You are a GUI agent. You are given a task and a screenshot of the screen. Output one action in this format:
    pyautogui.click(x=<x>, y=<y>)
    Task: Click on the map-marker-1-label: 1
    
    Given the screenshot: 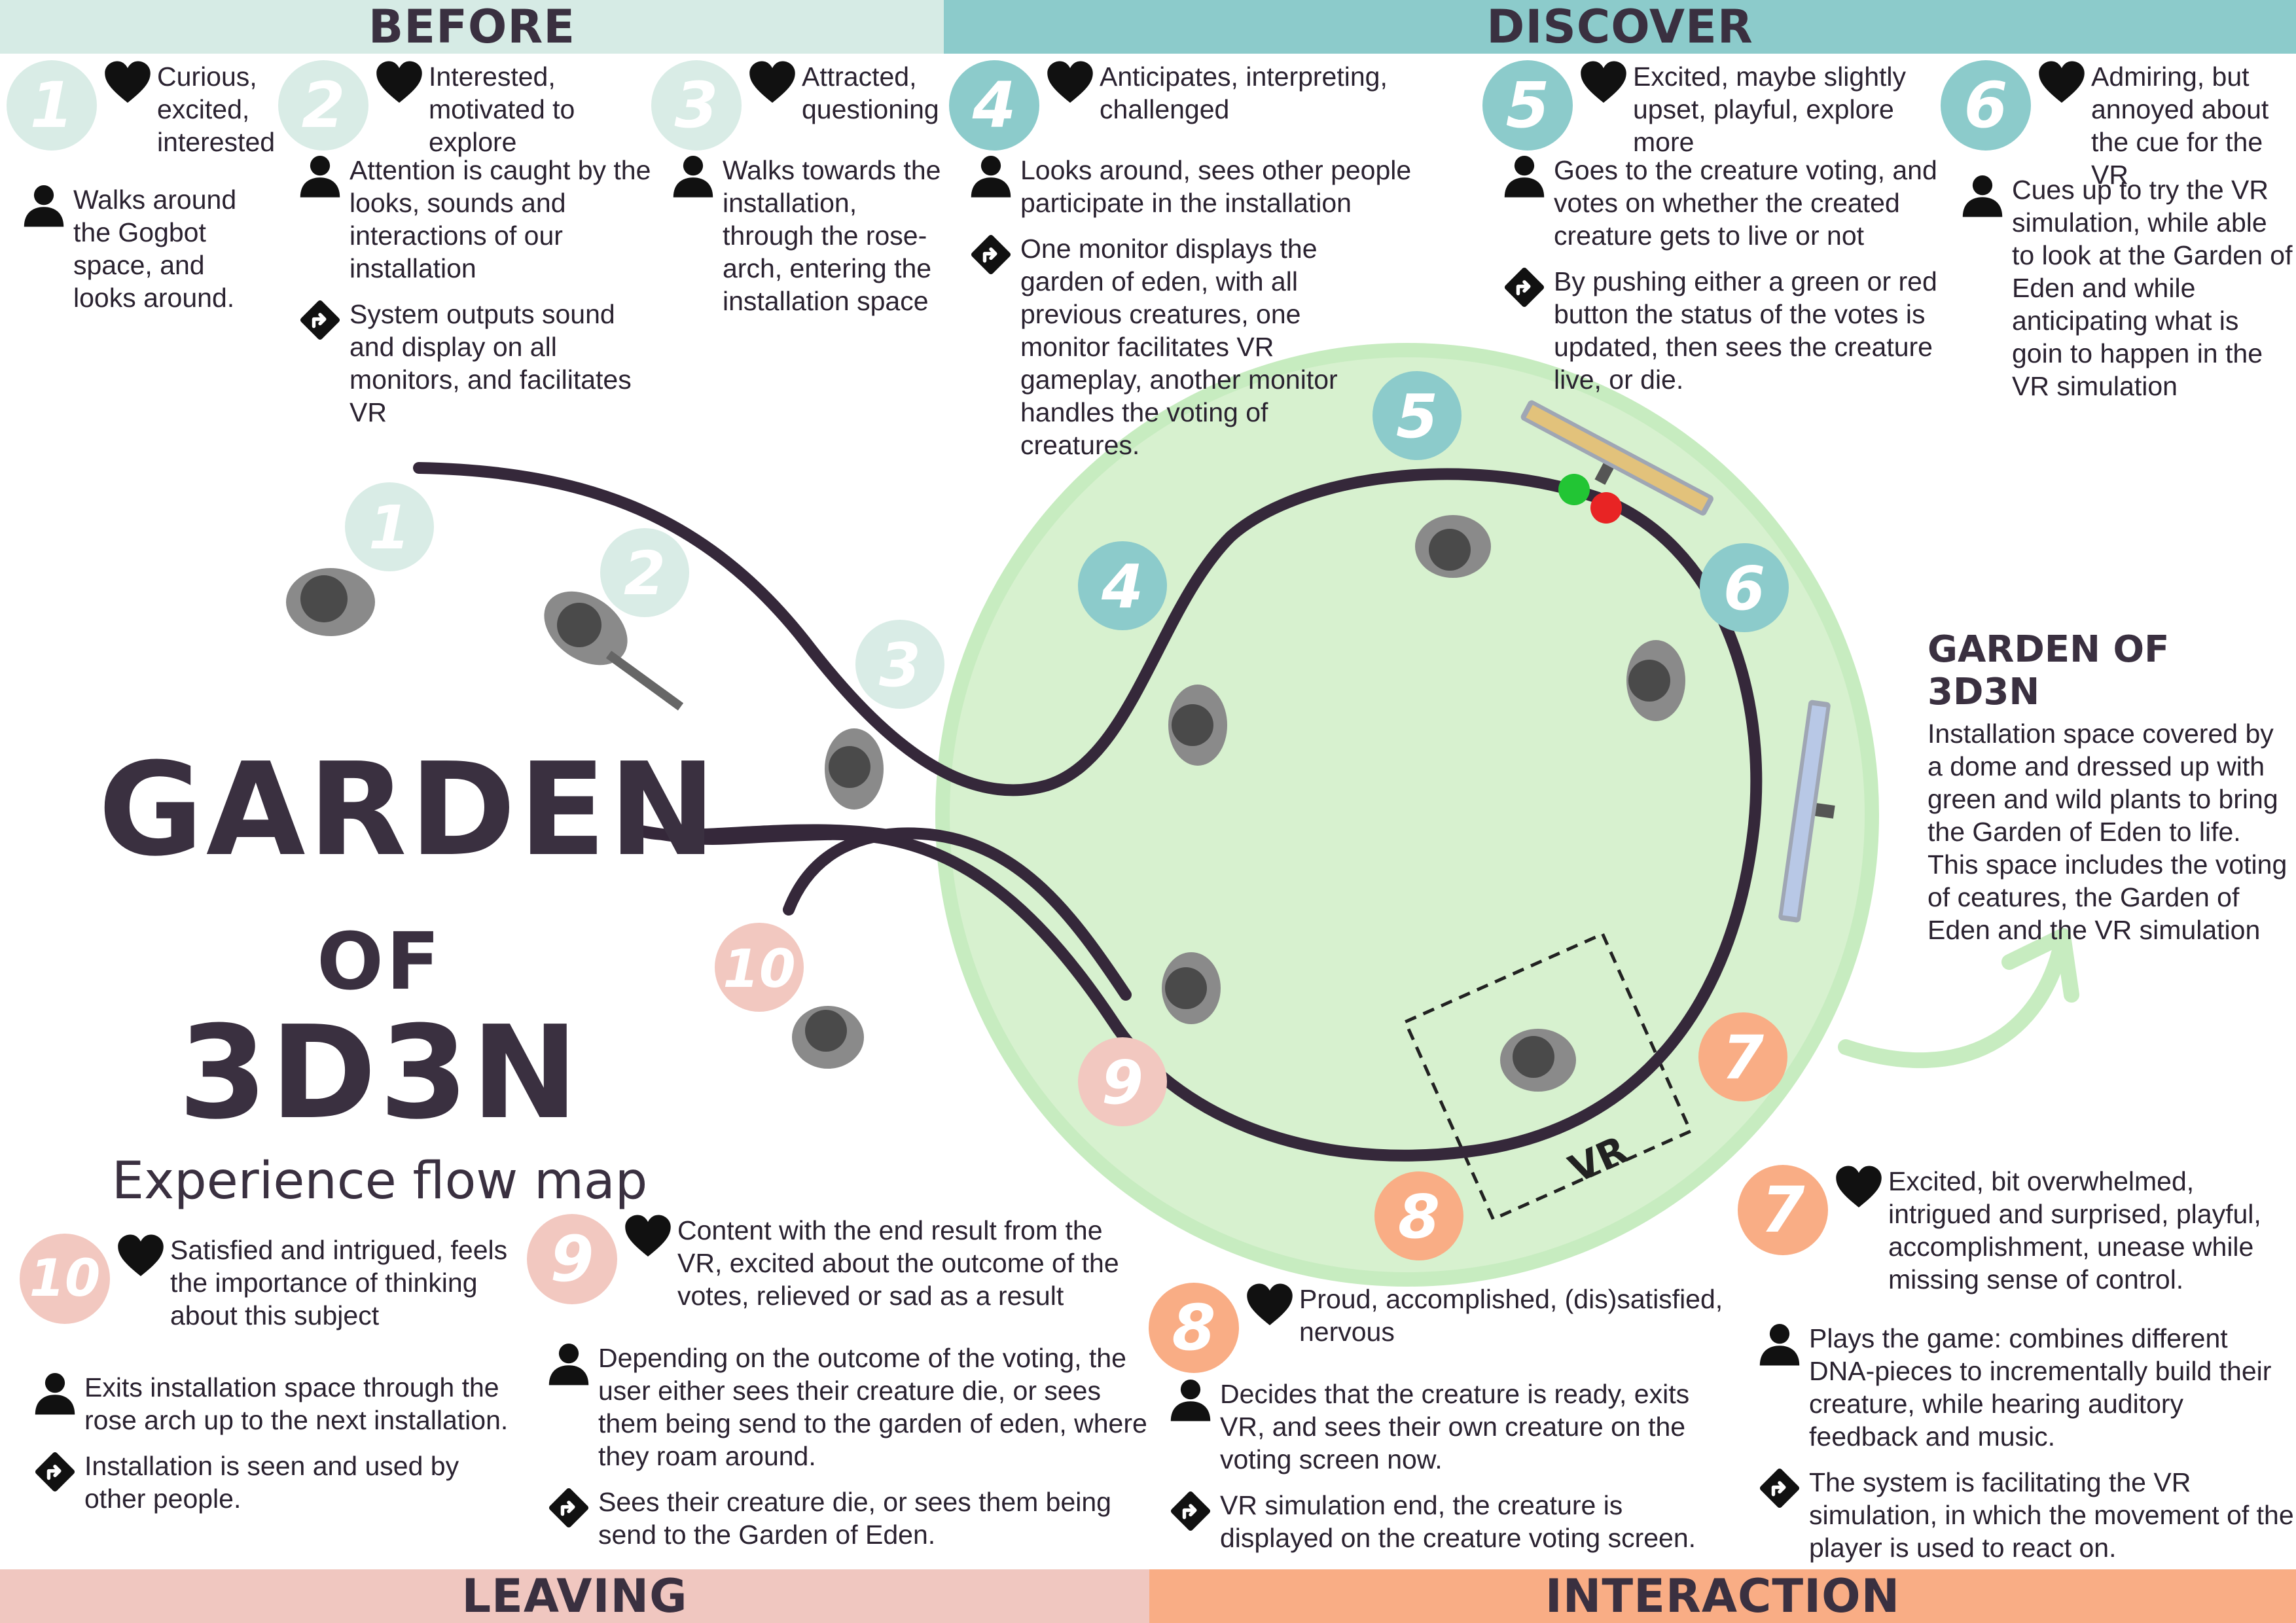 What is the action you would take?
    pyautogui.click(x=389, y=528)
    